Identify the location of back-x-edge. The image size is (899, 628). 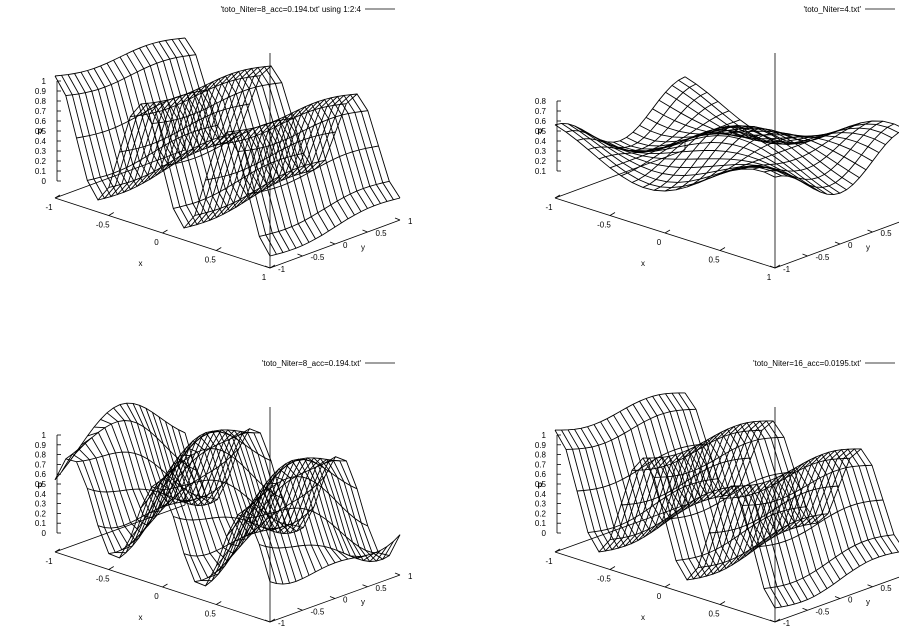
(120, 528).